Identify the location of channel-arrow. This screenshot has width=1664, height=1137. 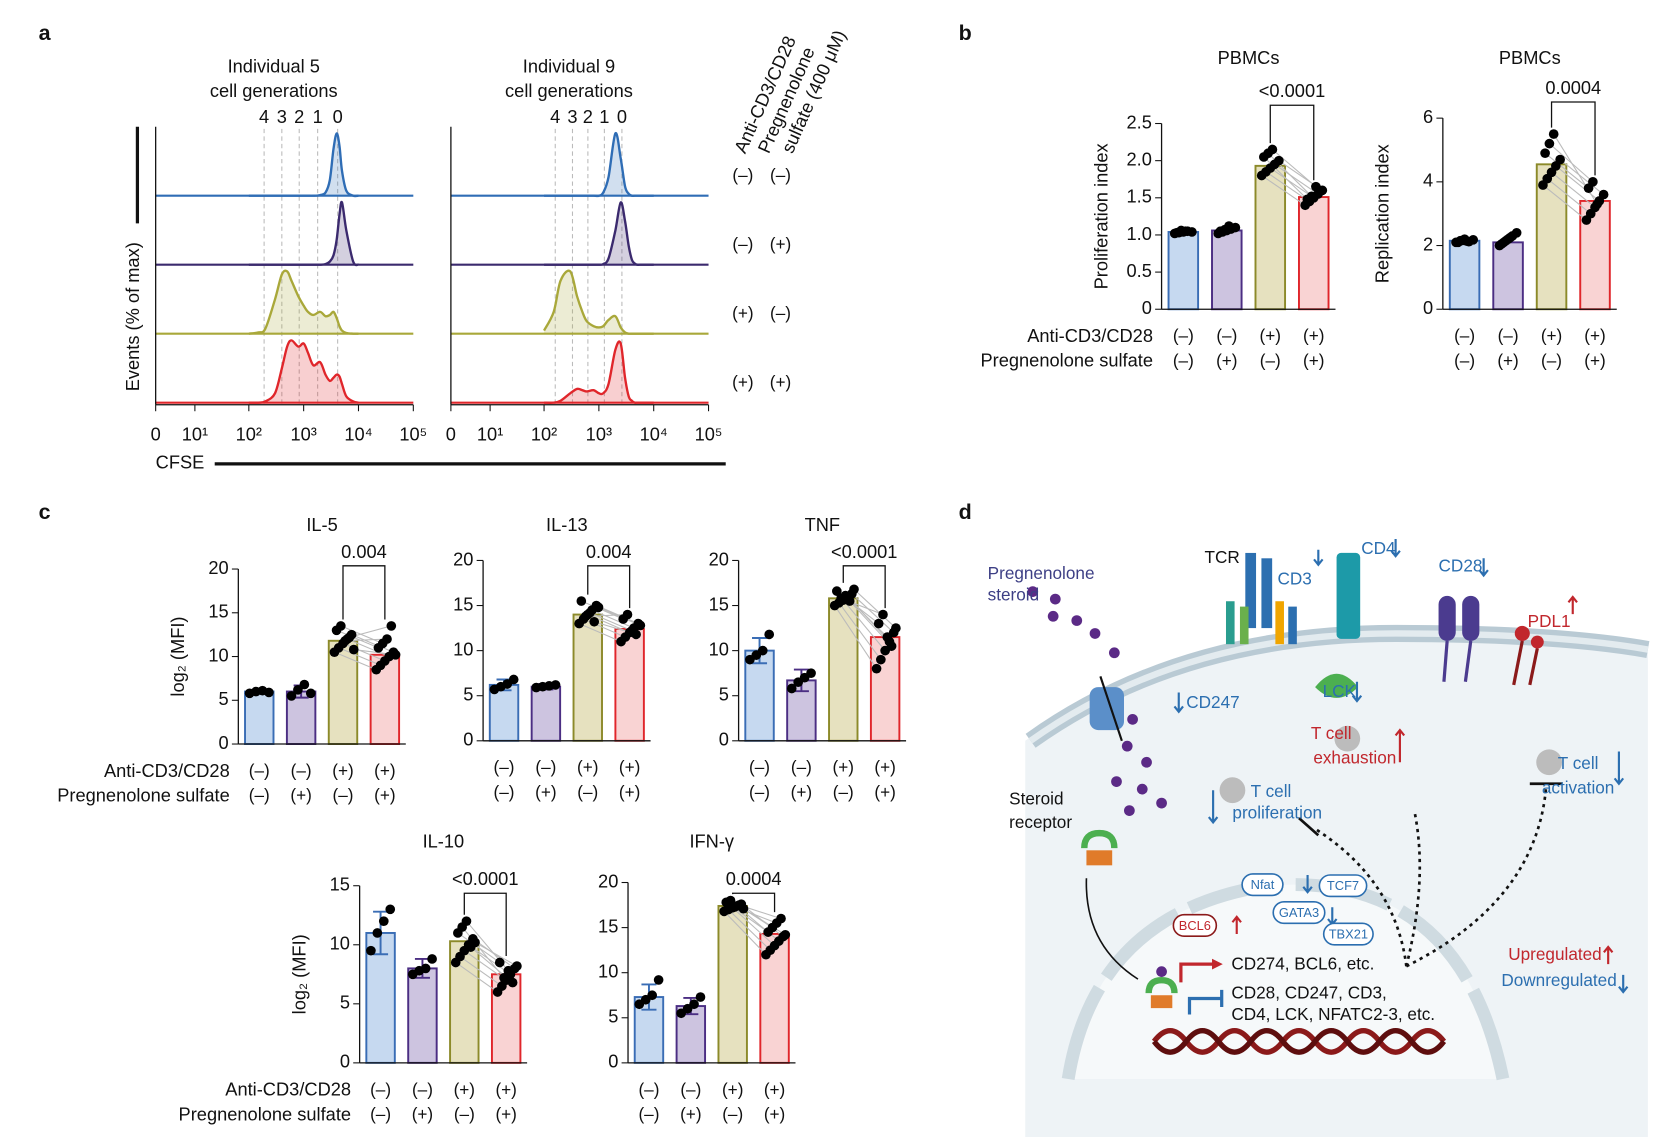
(1111, 709).